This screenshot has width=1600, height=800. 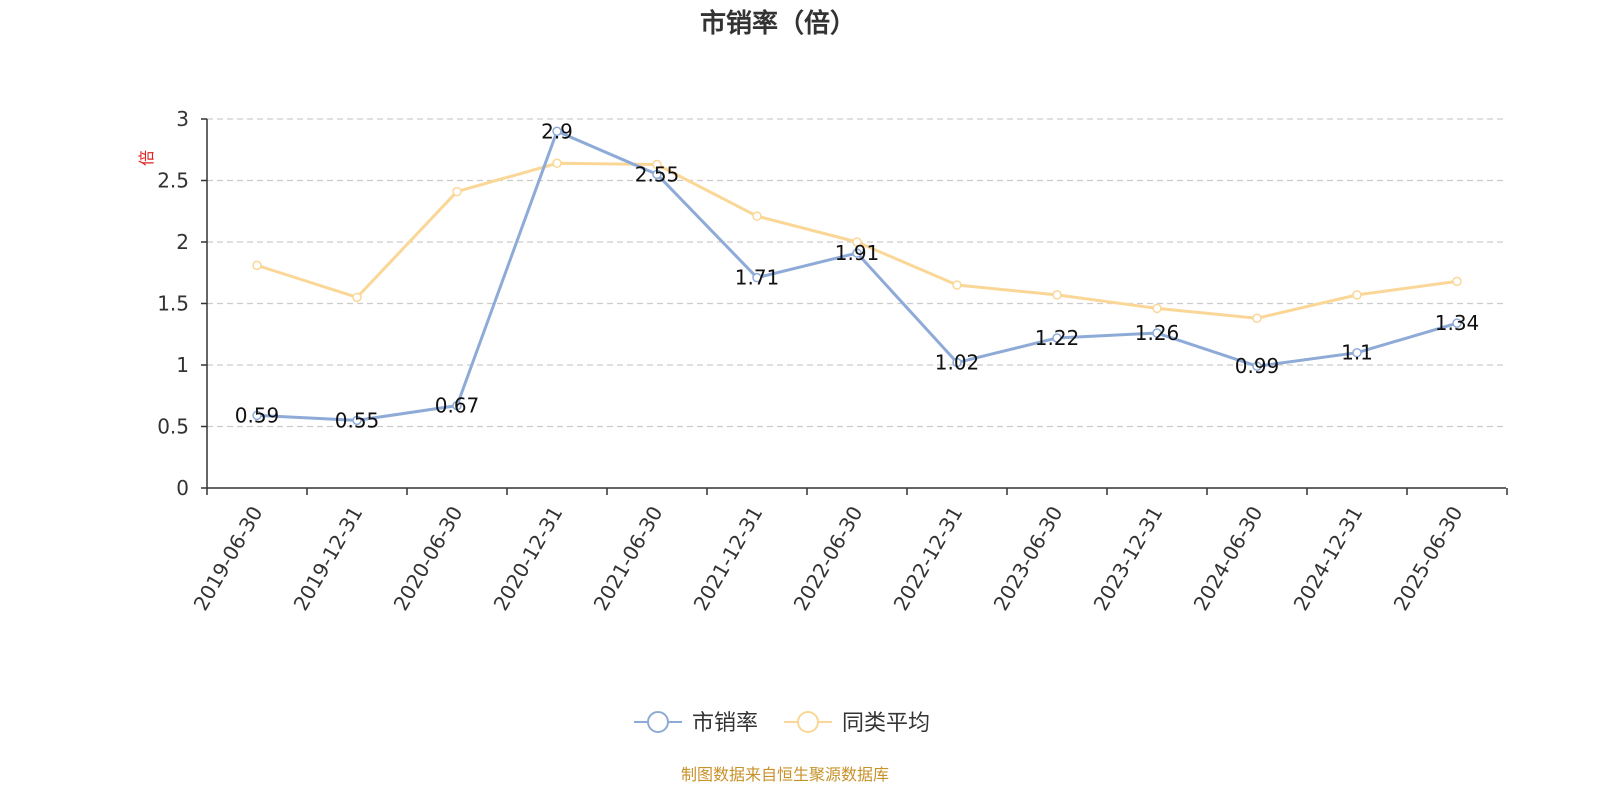 What do you see at coordinates (182, 365) in the screenshot?
I see `y-tick-label: 1` at bounding box center [182, 365].